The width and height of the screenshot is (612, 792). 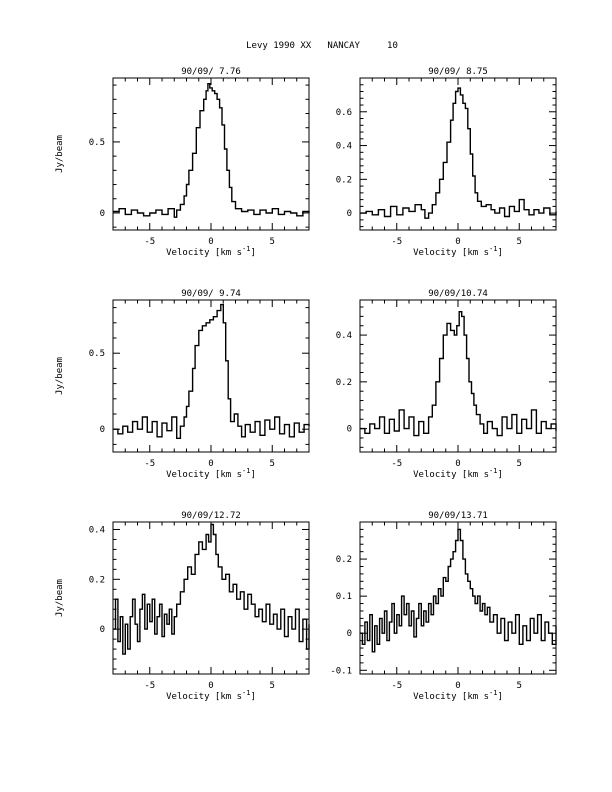 I want to click on panel-title: 90/09/ 7.76, so click(x=211, y=72).